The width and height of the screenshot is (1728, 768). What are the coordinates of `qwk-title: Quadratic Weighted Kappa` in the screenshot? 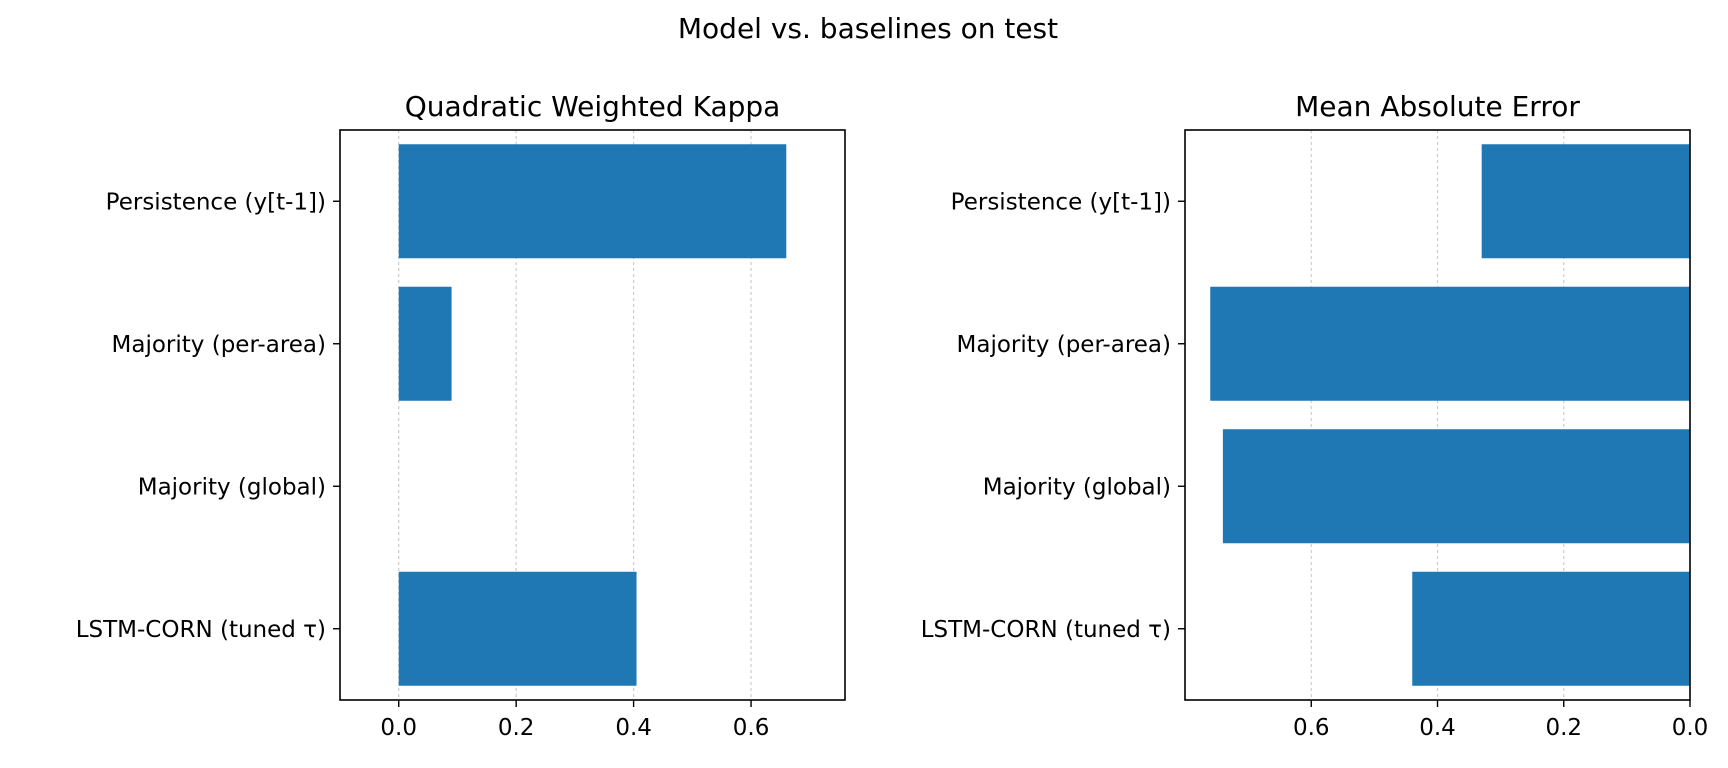 It's located at (593, 106).